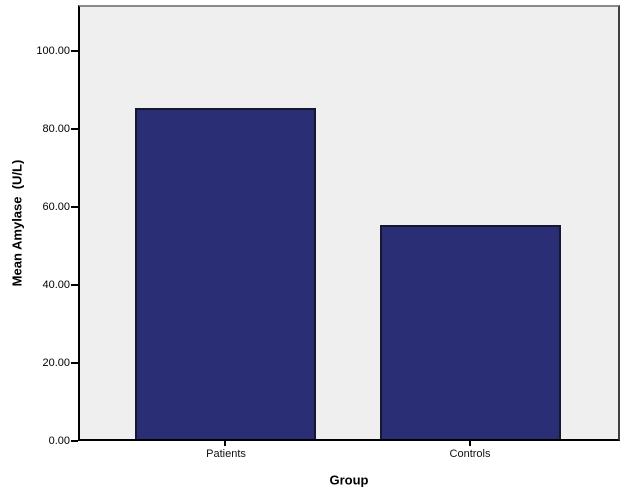  I want to click on y-tick-label: 100.00, so click(53, 51).